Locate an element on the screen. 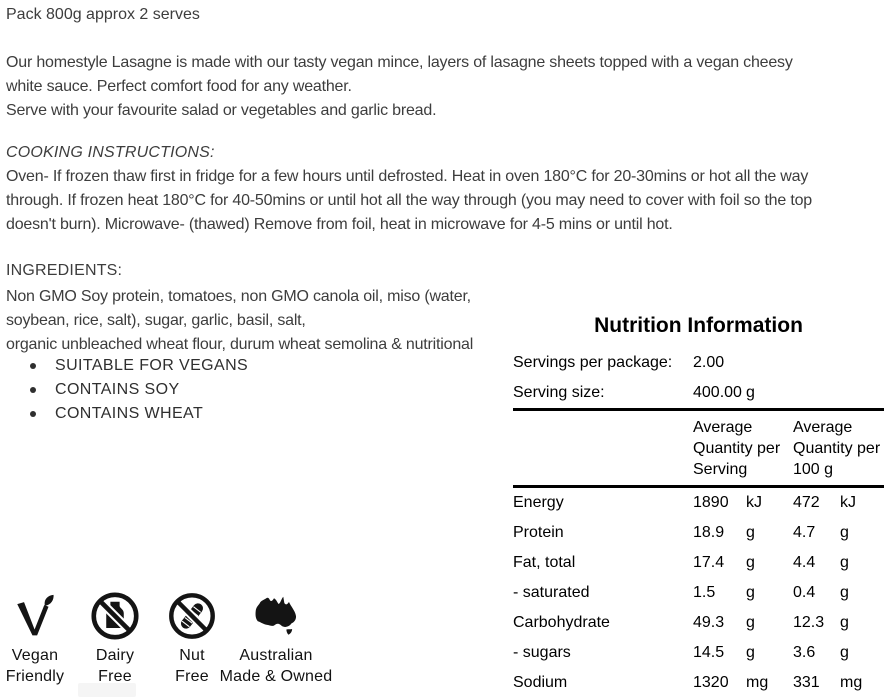 This screenshot has height=700, width=895. nutrition-row-sugars: - sugars 14.5 g 3.6 g is located at coordinates (698, 653).